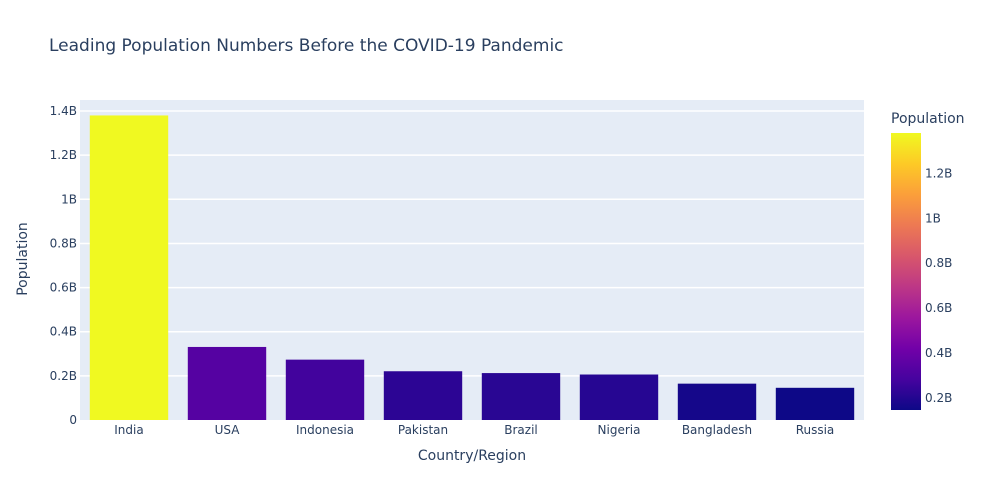 The width and height of the screenshot is (985, 504). Describe the element at coordinates (938, 398) in the screenshot. I see `colorbar-tick-label: 0.2B` at that location.